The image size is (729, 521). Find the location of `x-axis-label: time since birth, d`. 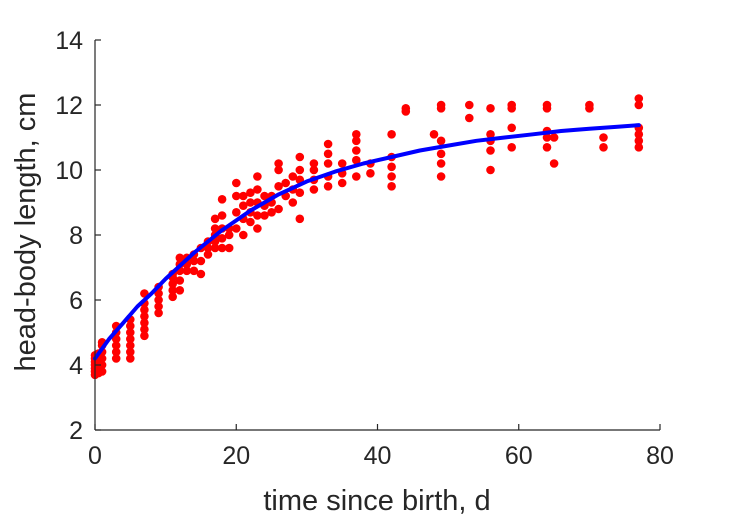

x-axis-label: time since birth, d is located at coordinates (376, 501).